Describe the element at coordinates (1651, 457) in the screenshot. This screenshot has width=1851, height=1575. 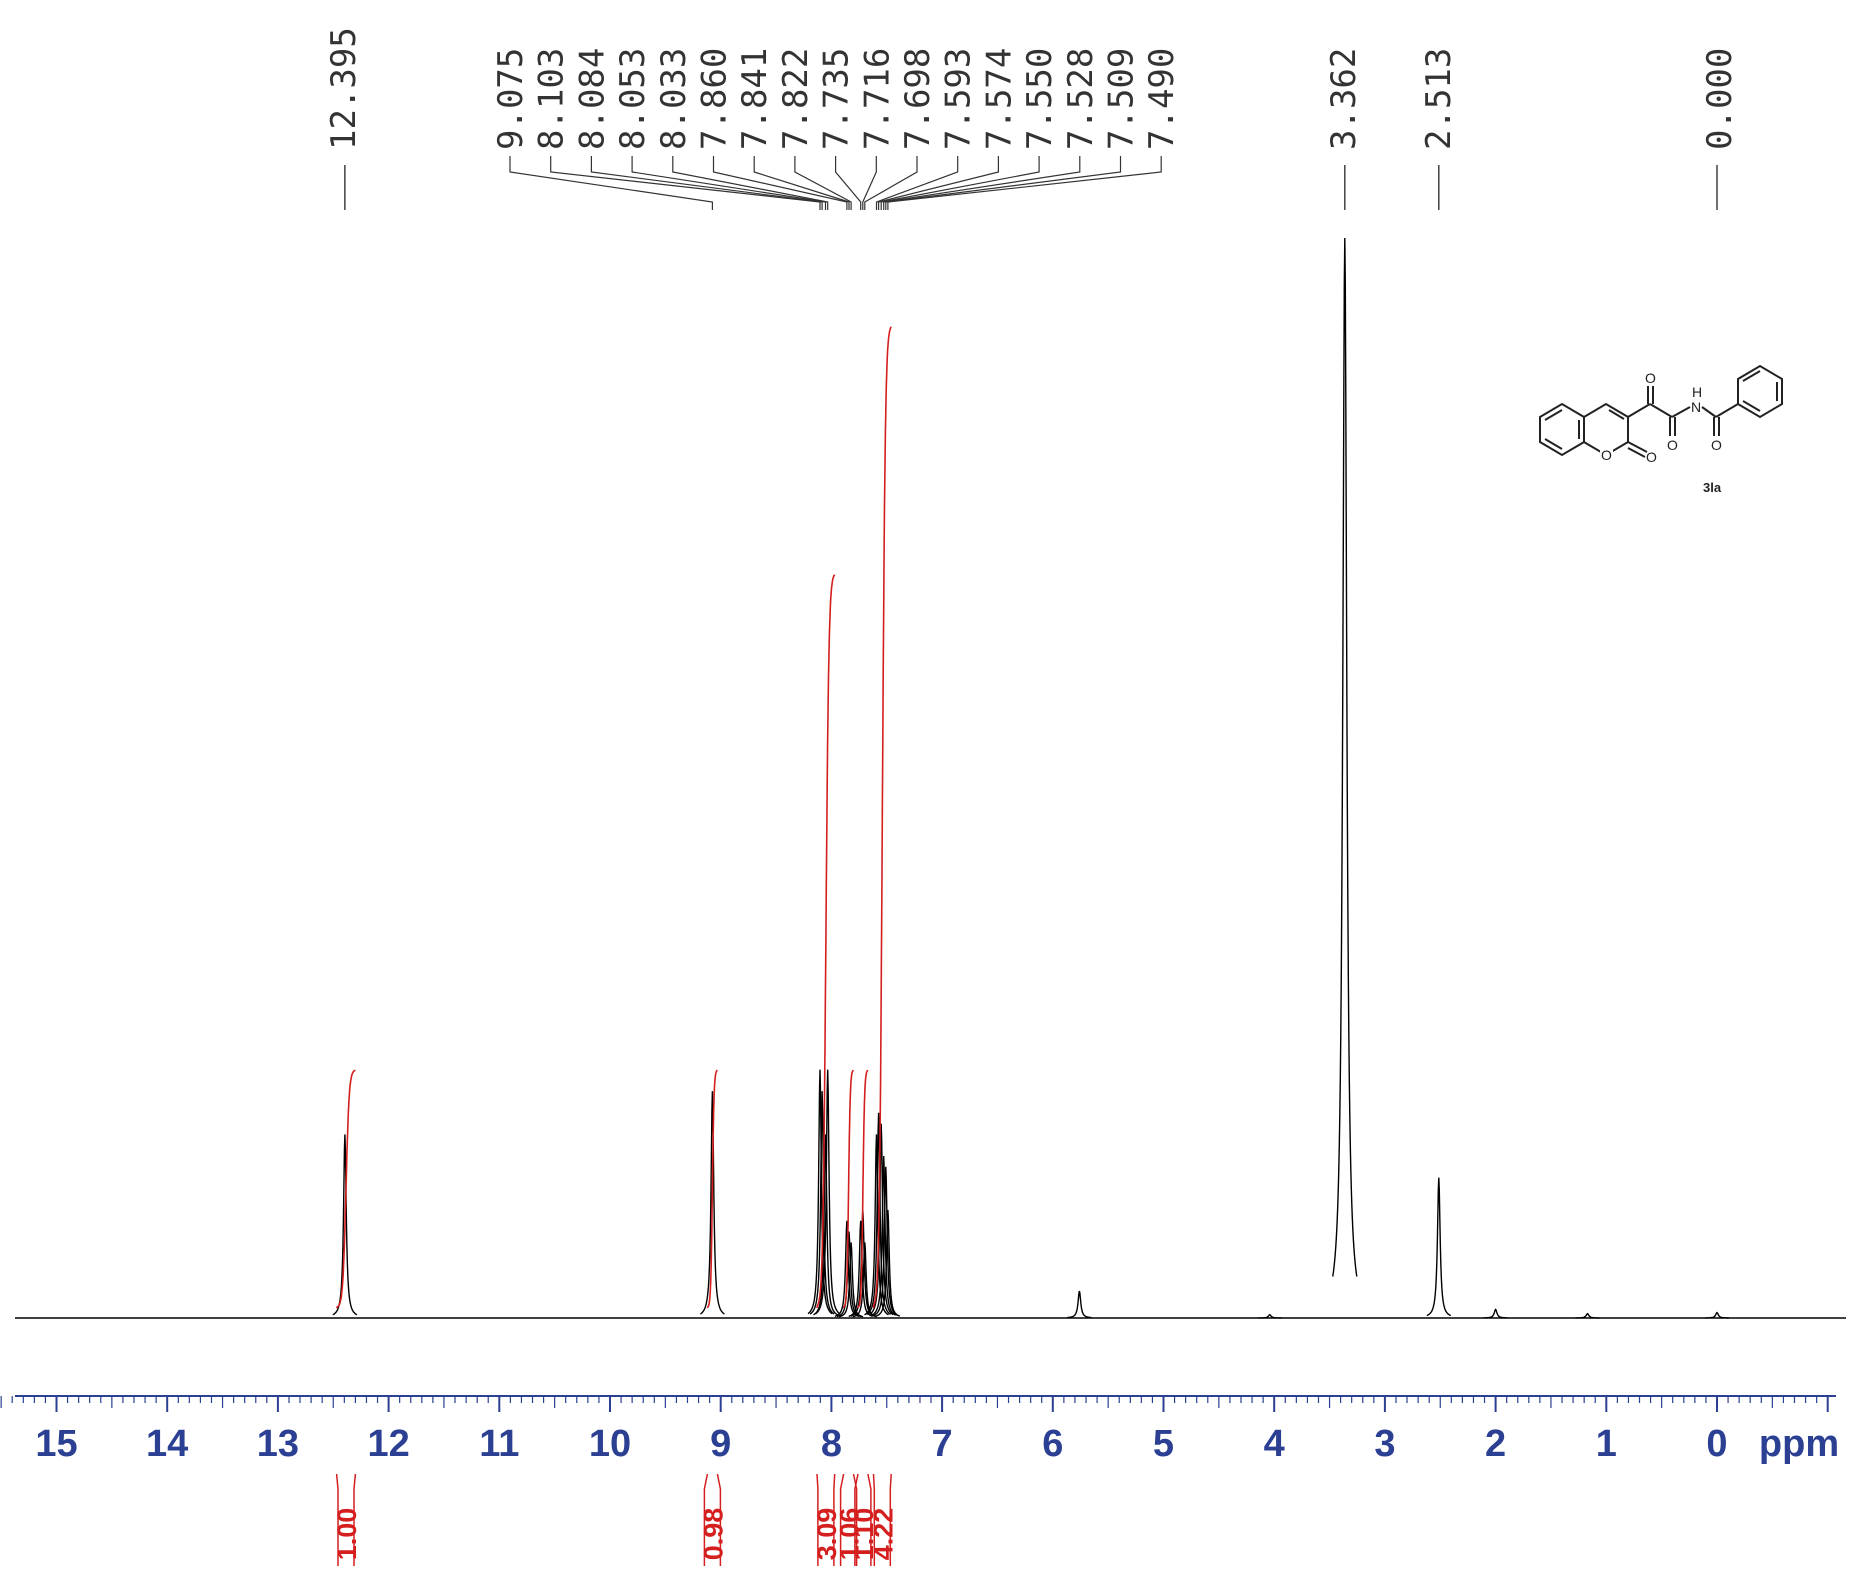
I see `lactone-oxygen: O` at that location.